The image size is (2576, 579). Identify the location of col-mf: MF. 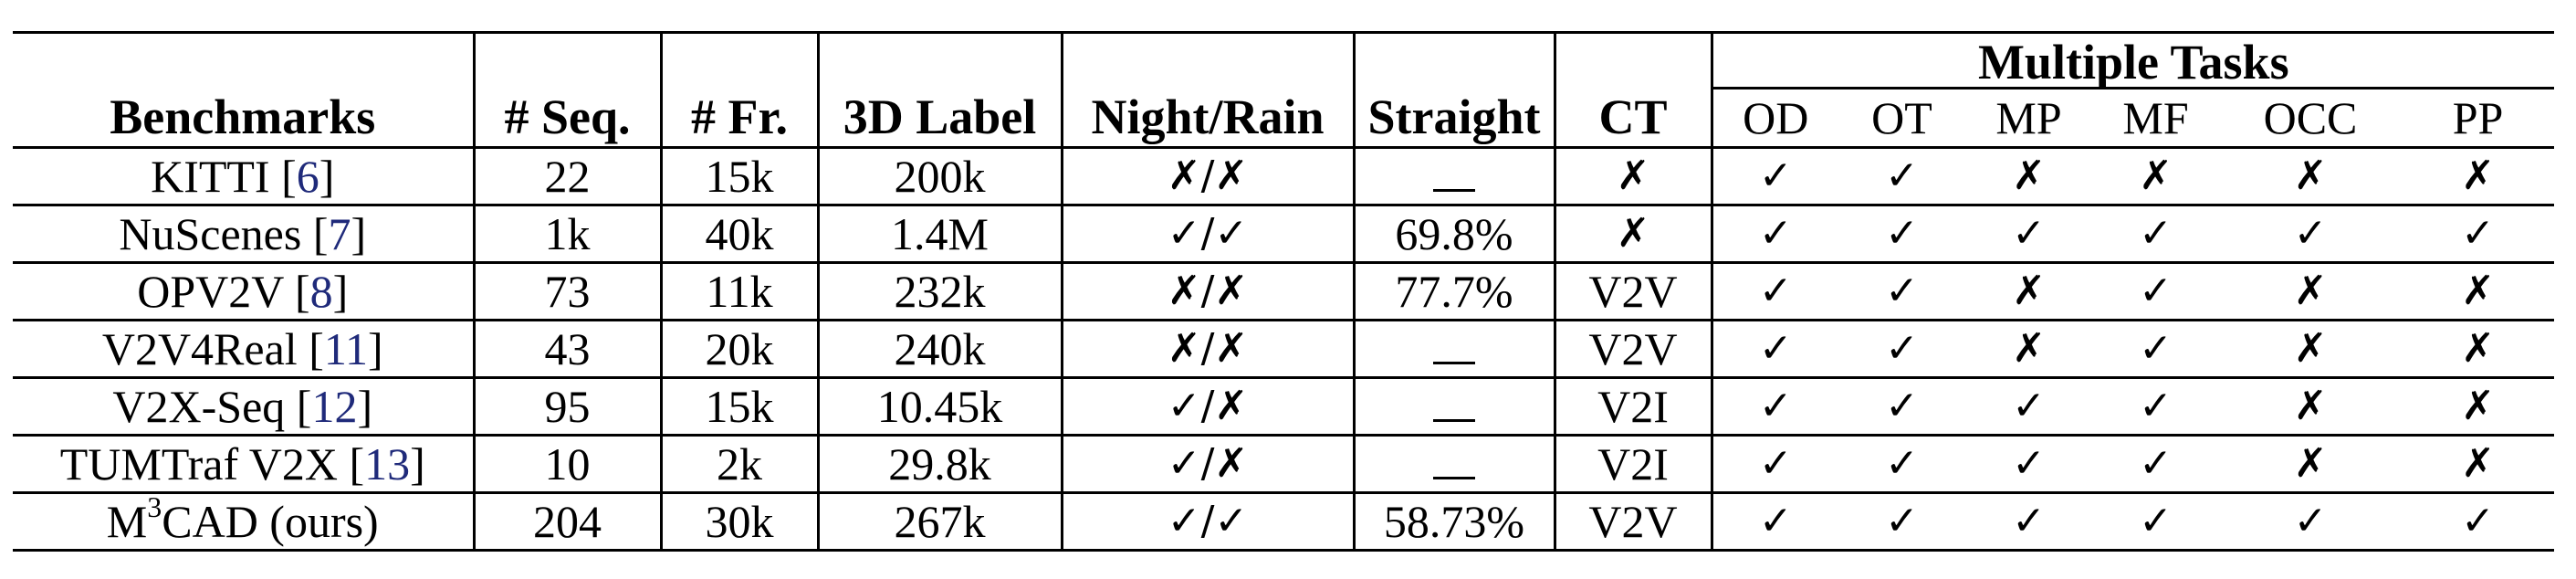
(2155, 118).